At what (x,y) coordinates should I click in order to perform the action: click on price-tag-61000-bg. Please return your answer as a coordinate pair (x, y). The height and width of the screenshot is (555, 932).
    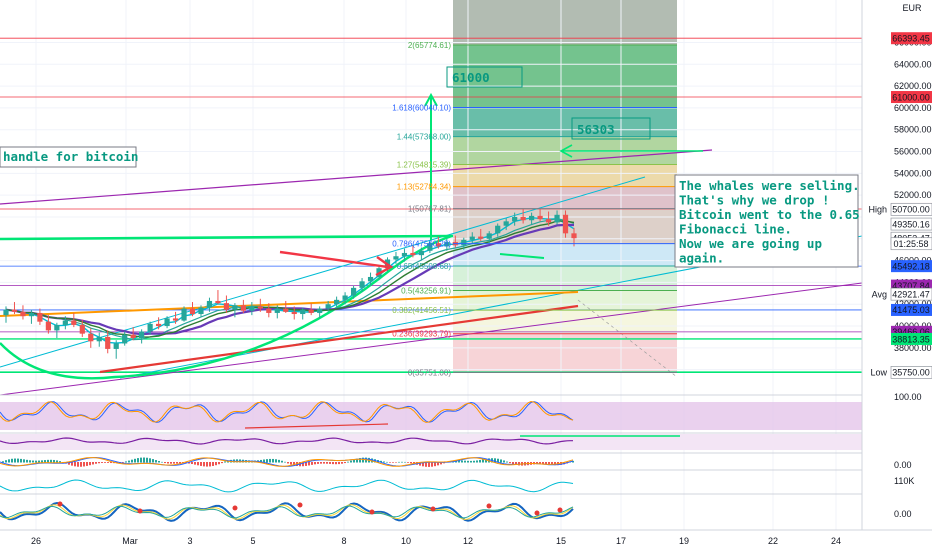
    Looking at the image, I should click on (911, 97).